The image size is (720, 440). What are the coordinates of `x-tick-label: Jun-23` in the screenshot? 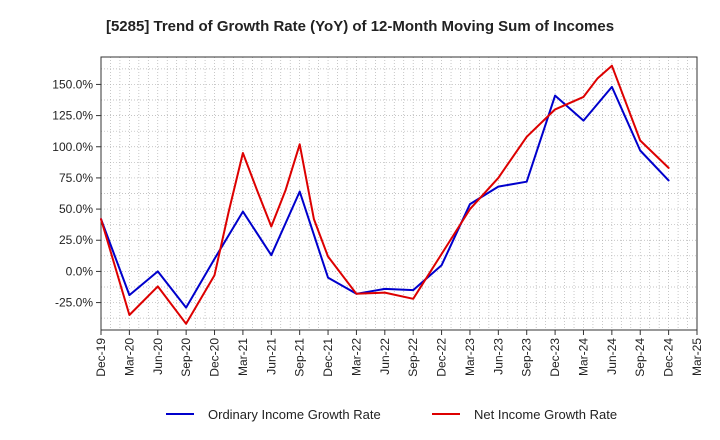 It's located at (498, 356).